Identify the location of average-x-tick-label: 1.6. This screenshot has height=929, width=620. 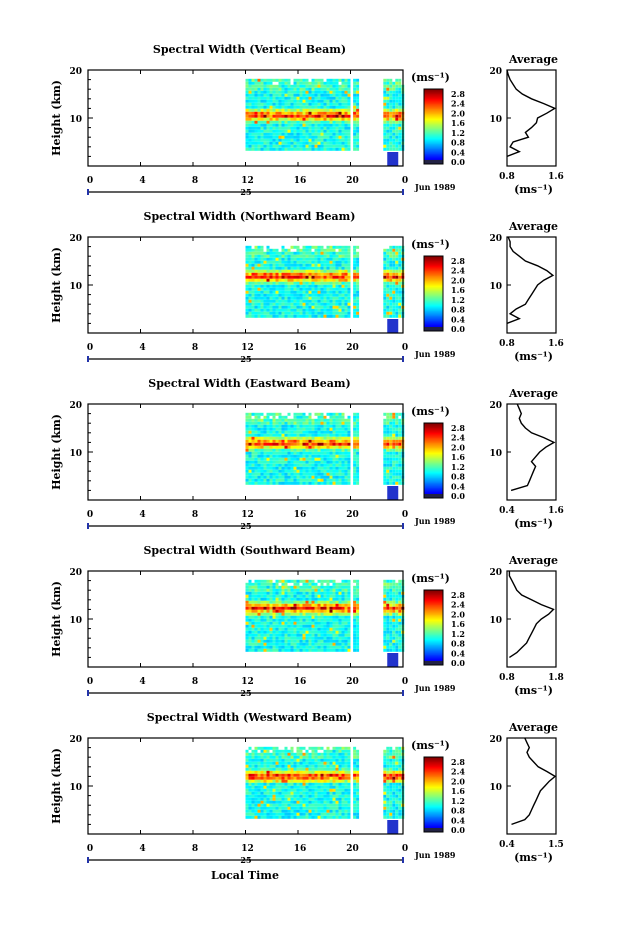
(556, 344).